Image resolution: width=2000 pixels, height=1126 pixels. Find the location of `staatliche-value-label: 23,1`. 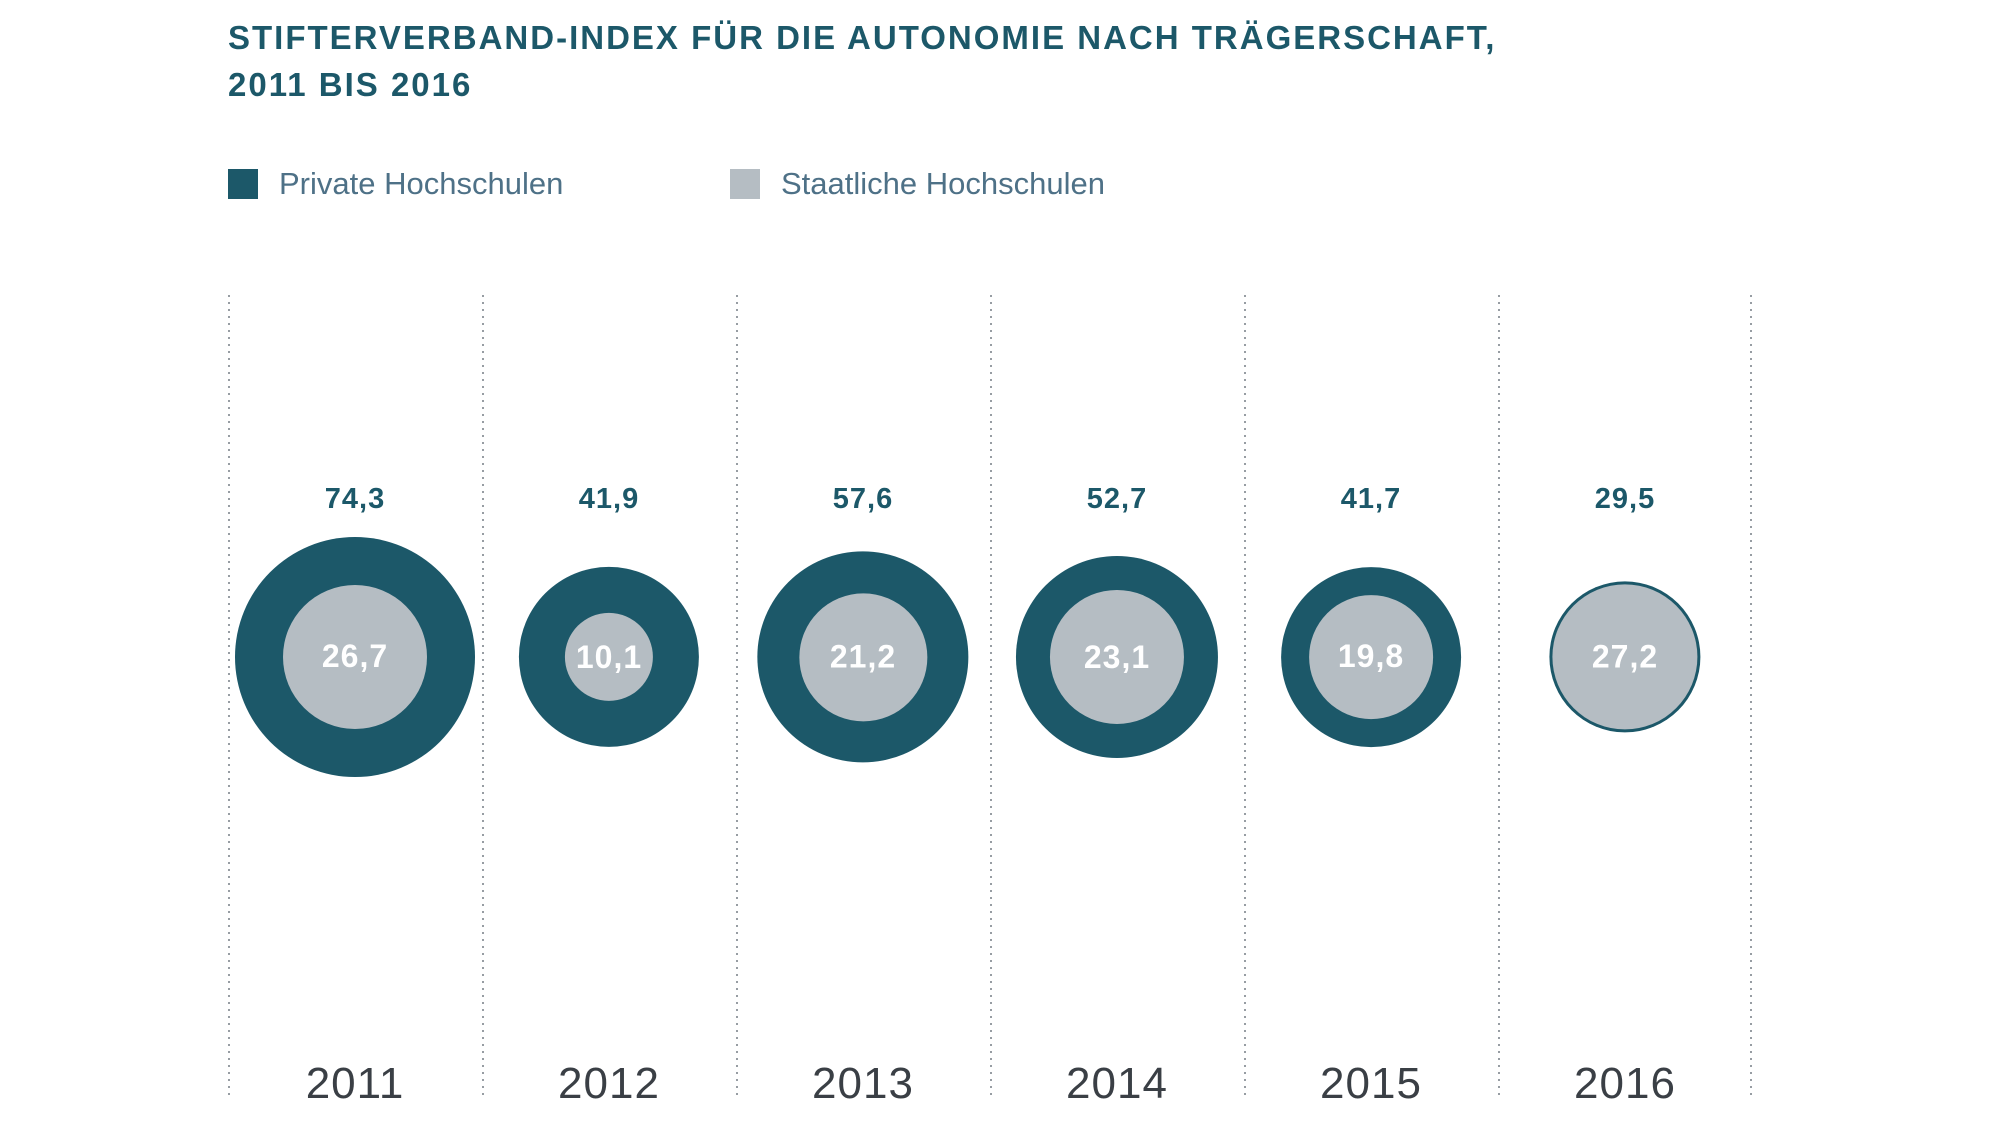

staatliche-value-label: 23,1 is located at coordinates (1117, 656).